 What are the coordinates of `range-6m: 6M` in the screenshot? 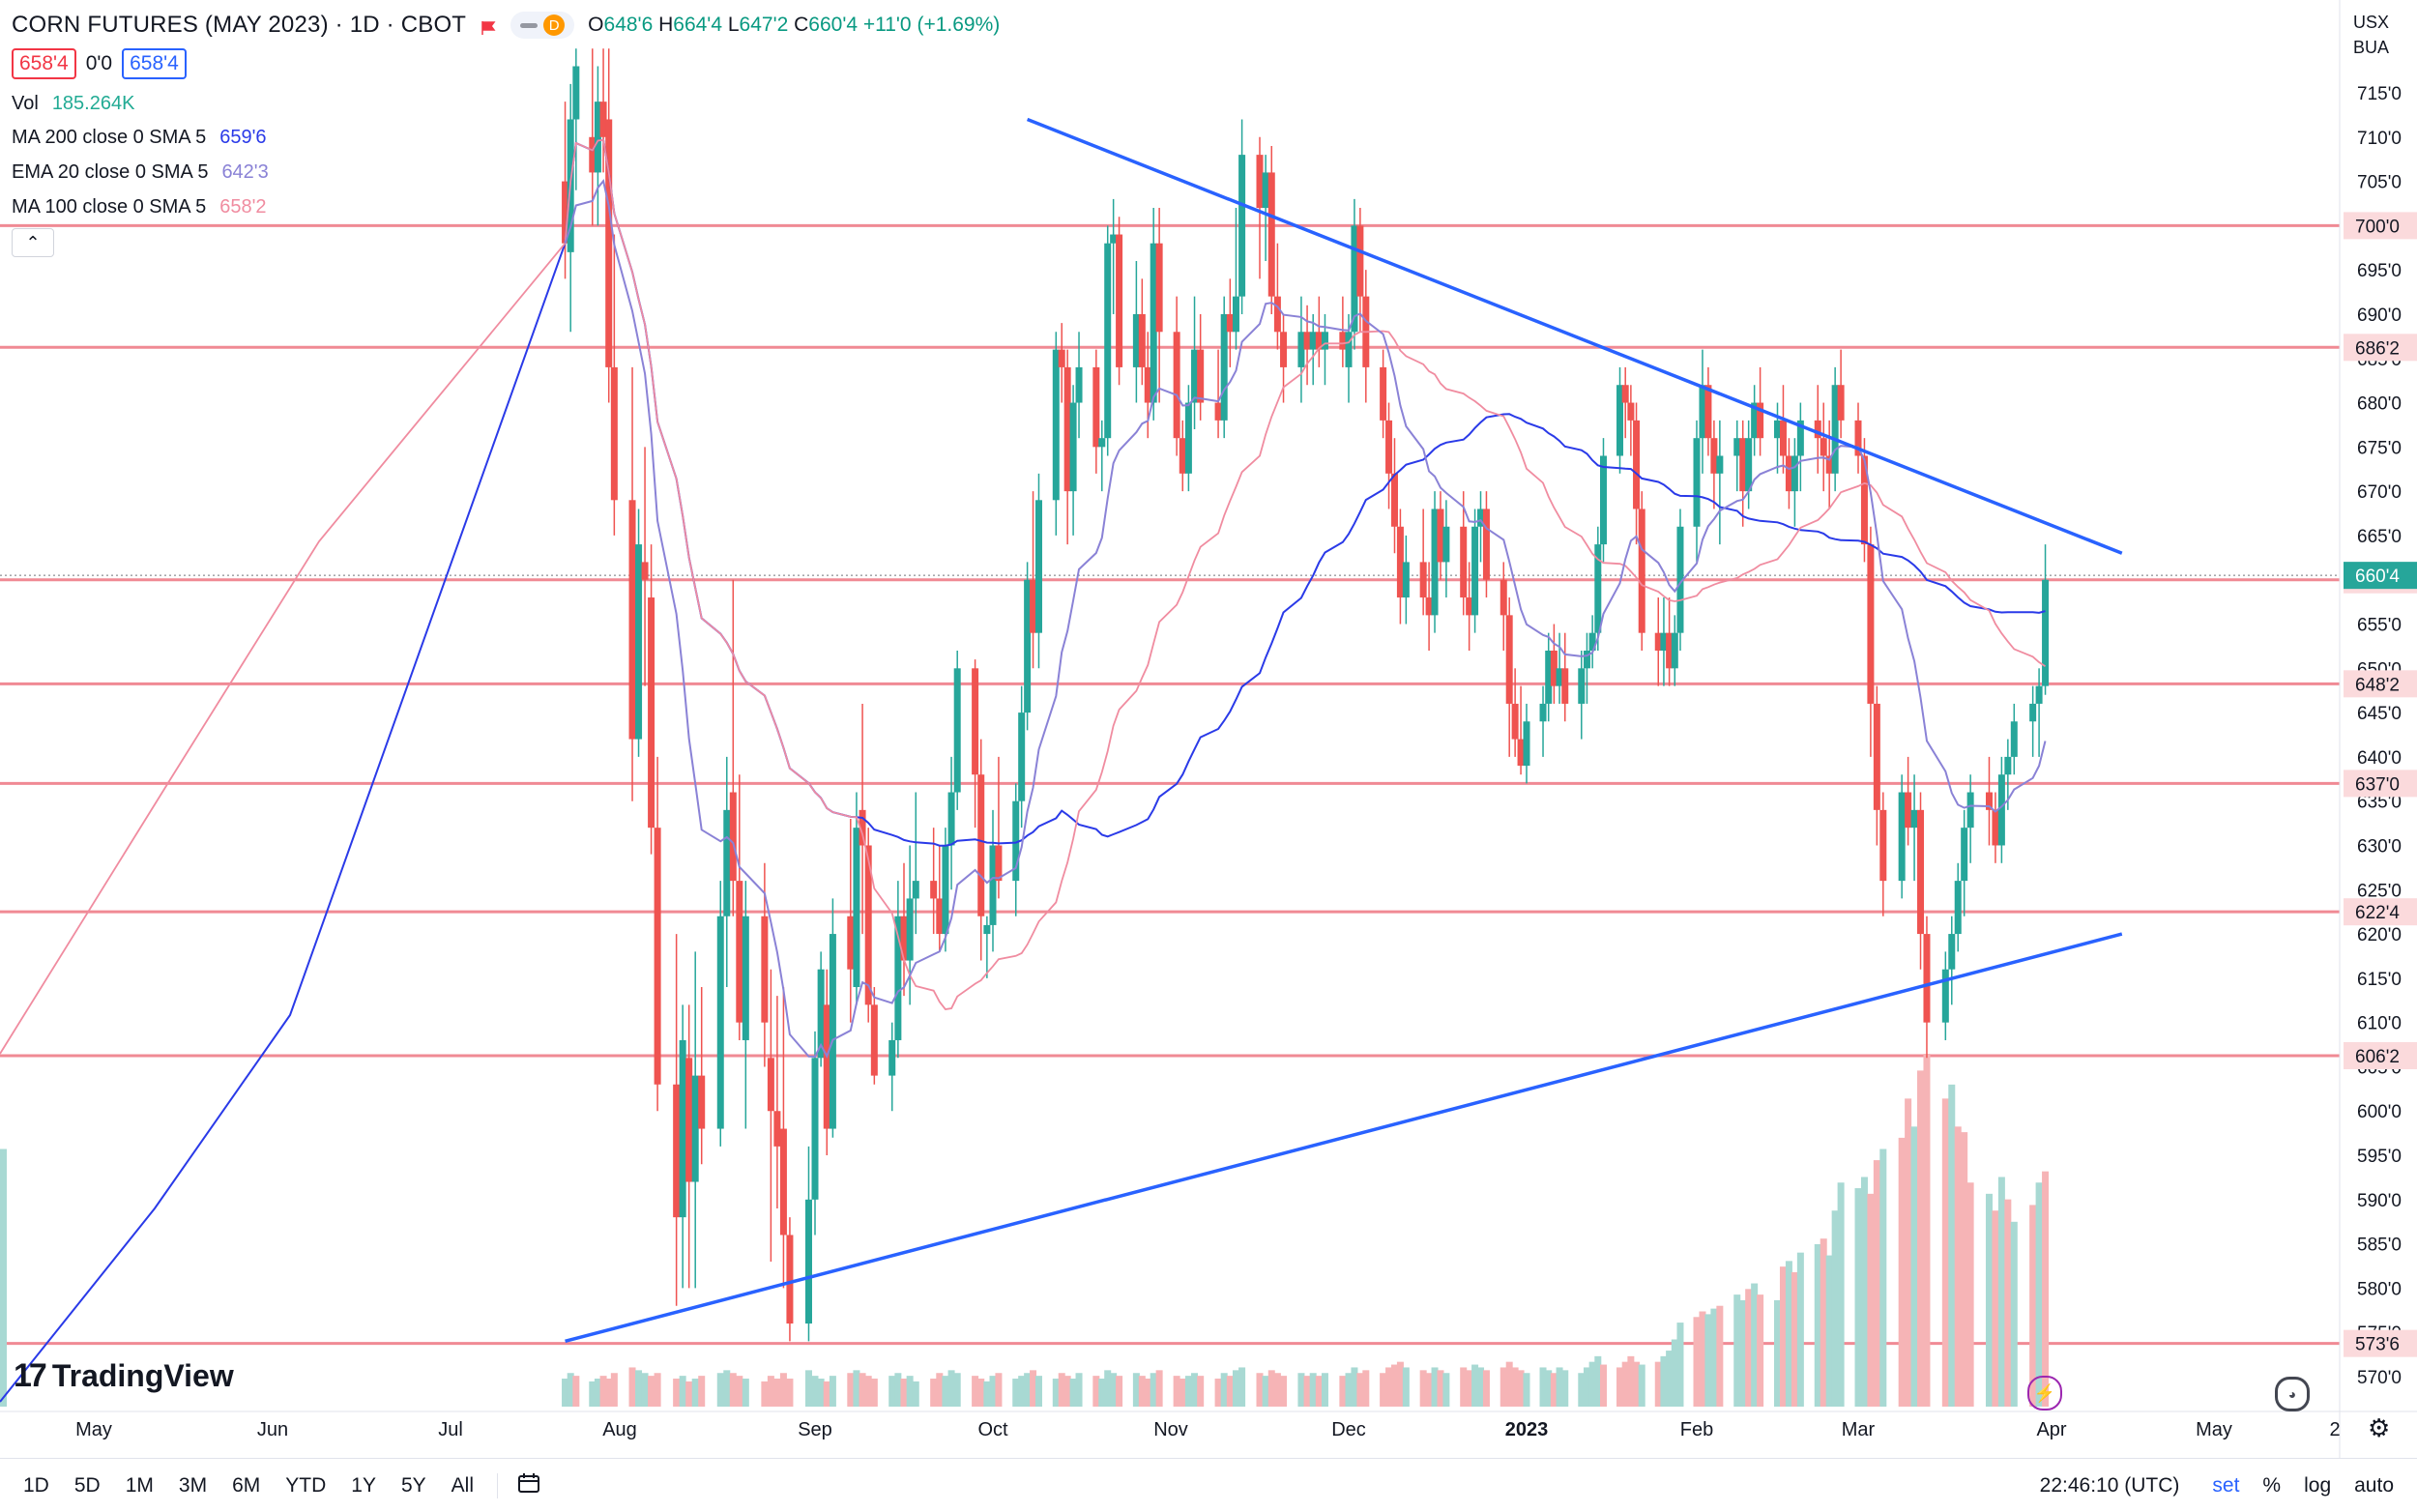 It's located at (246, 1485).